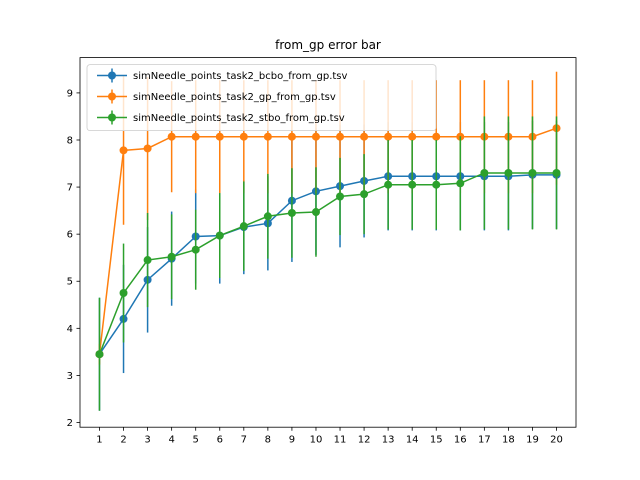 The width and height of the screenshot is (640, 480). I want to click on legend-box, so click(261, 97).